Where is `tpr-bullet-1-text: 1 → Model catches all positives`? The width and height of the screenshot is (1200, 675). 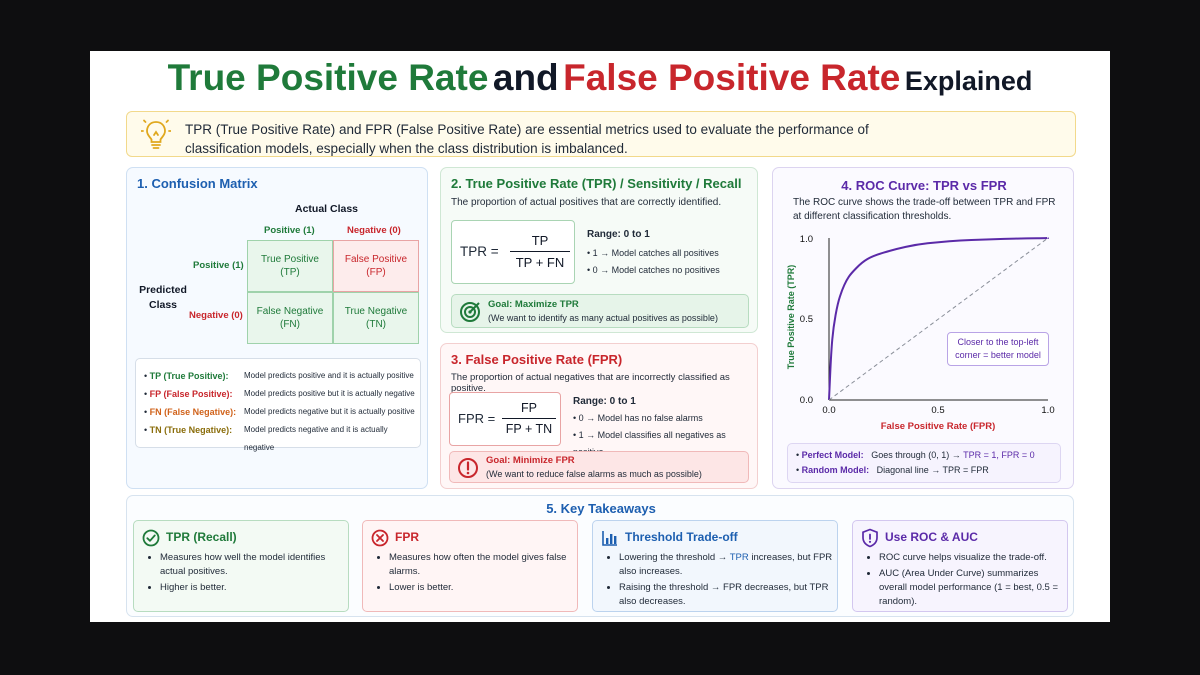
tpr-bullet-1-text: 1 → Model catches all positives is located at coordinates (655, 253).